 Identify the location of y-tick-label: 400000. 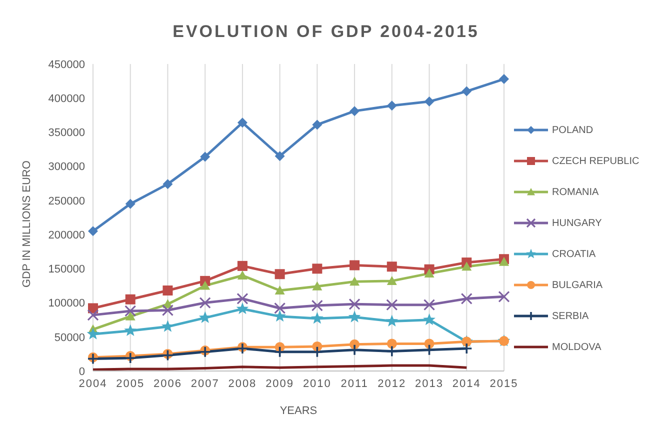
(66, 99).